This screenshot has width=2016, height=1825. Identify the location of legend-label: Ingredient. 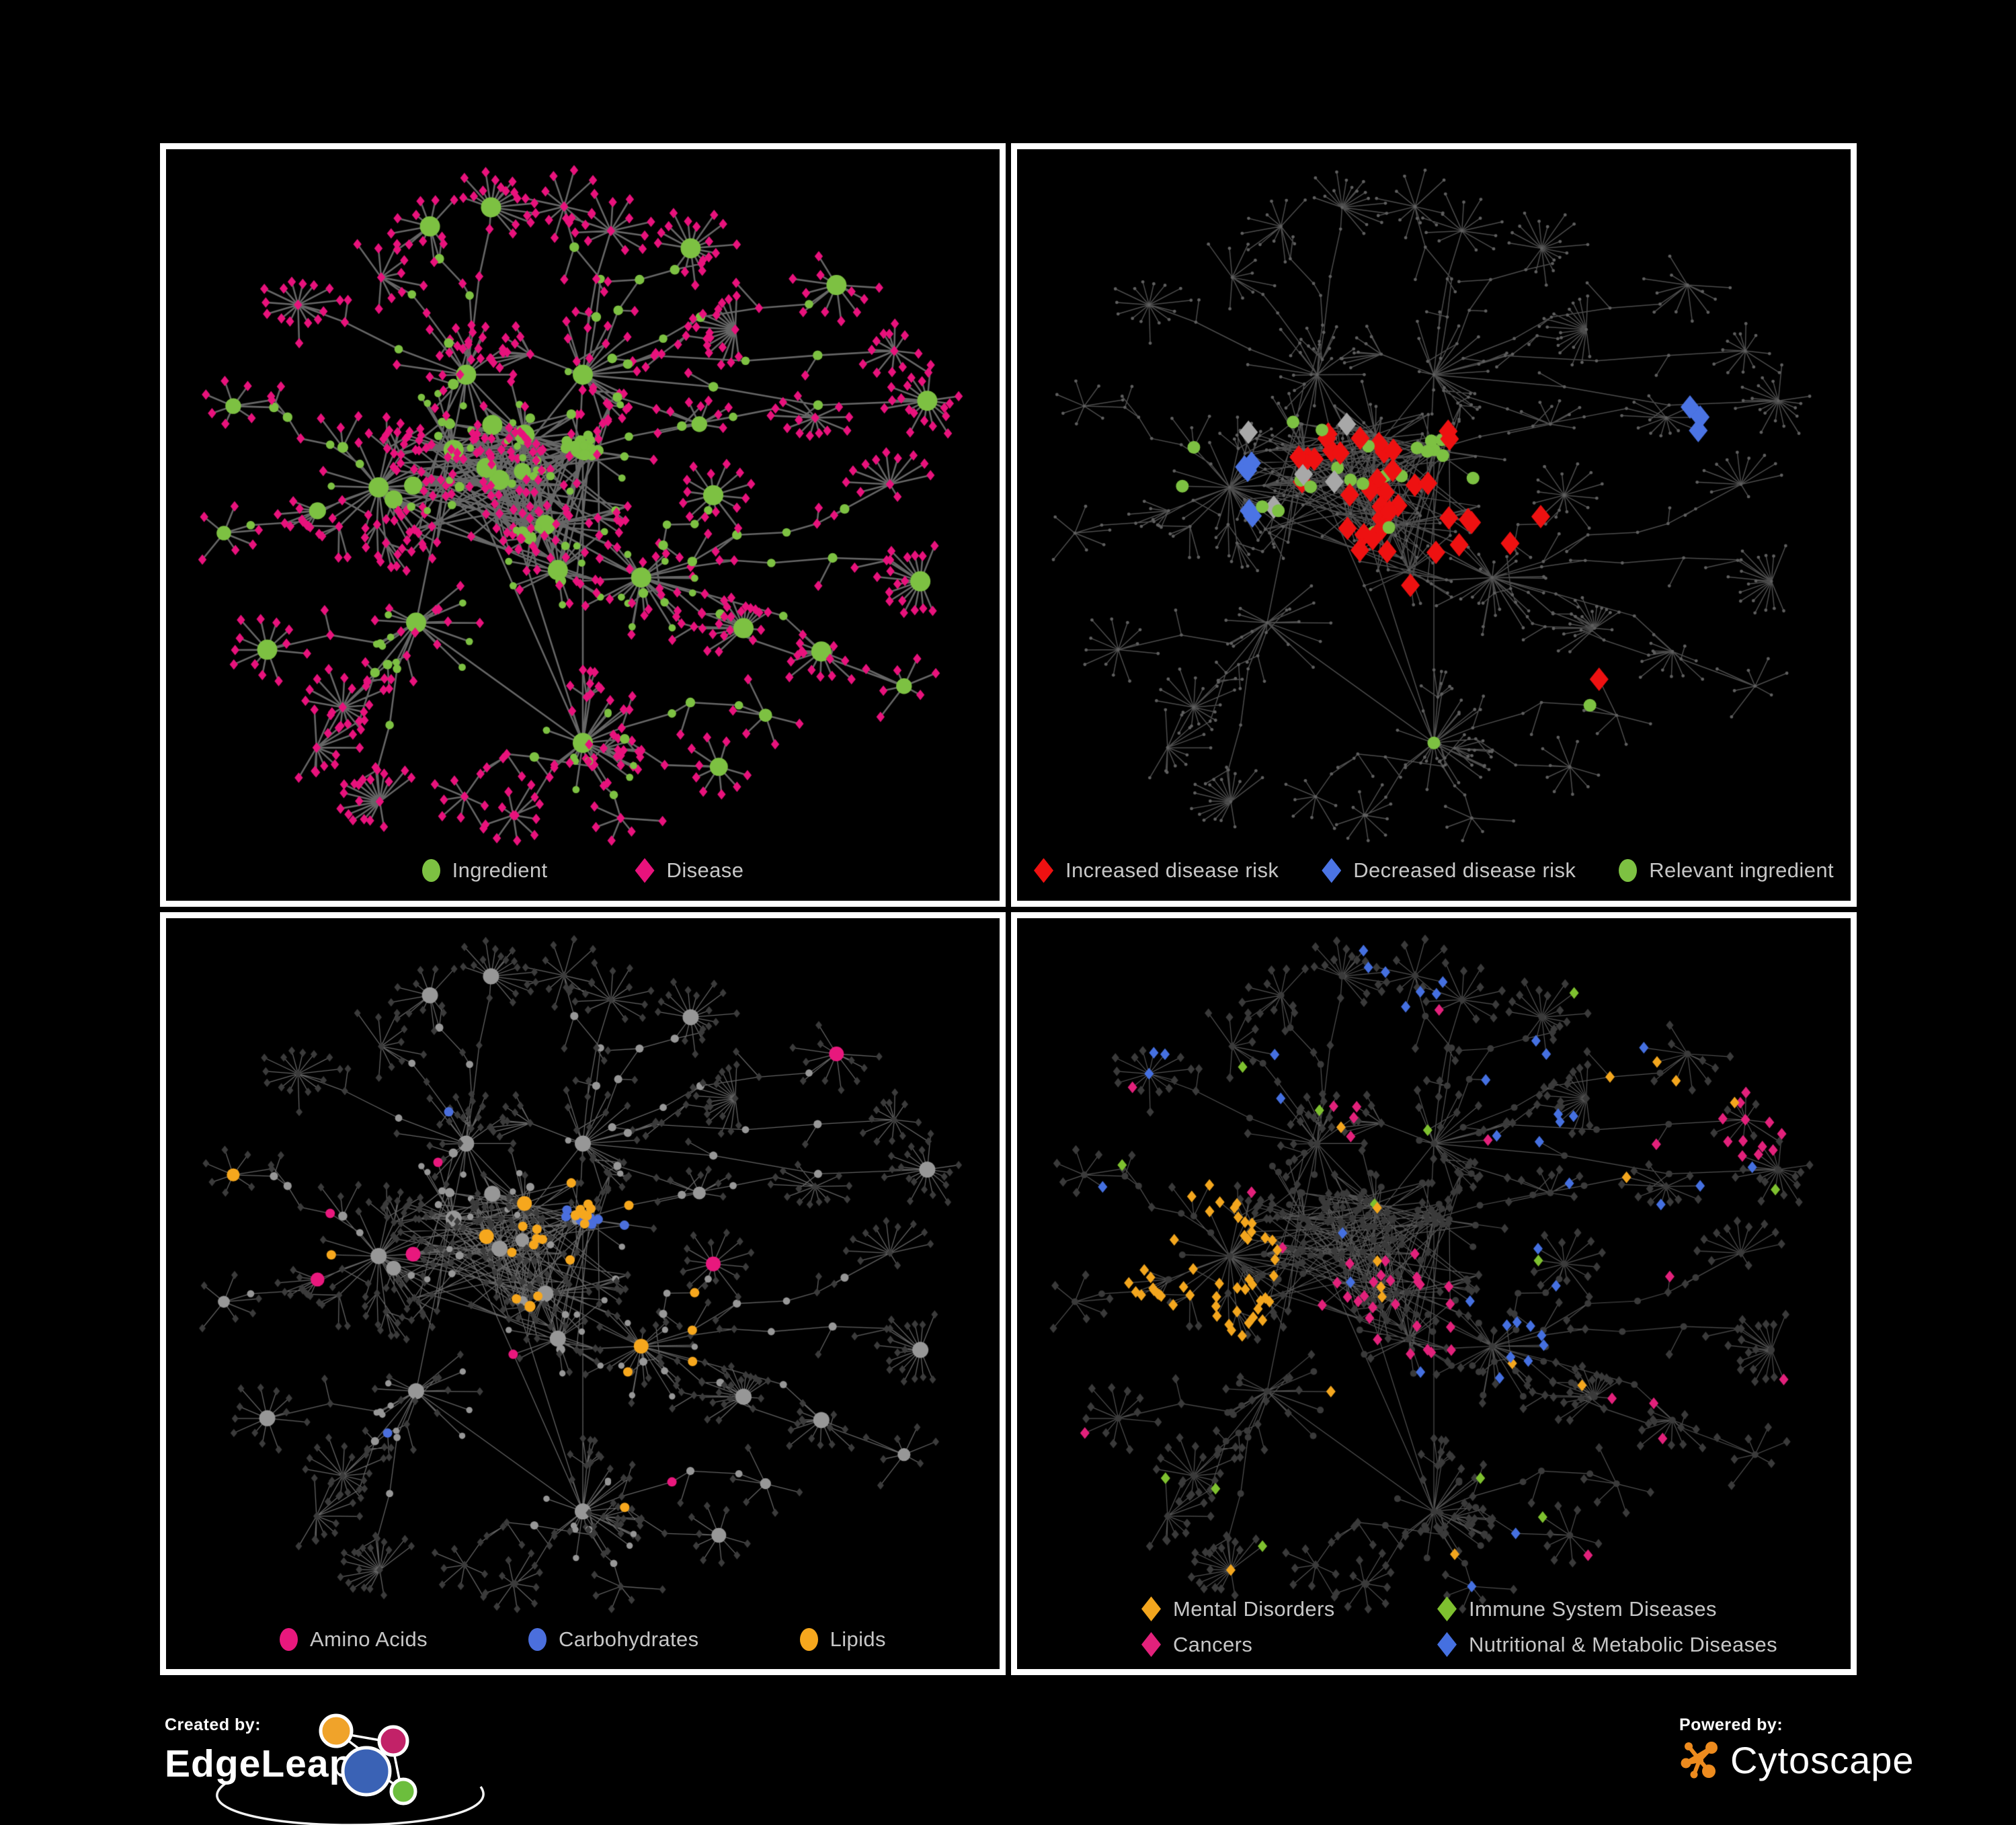
(500, 870).